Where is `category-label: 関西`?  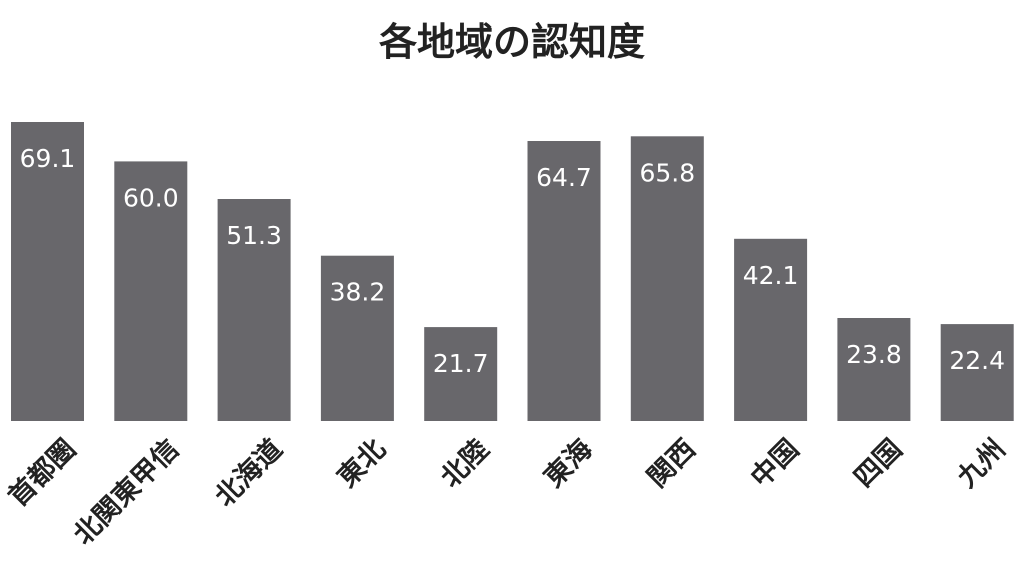
category-label: 関西 is located at coordinates (672, 464).